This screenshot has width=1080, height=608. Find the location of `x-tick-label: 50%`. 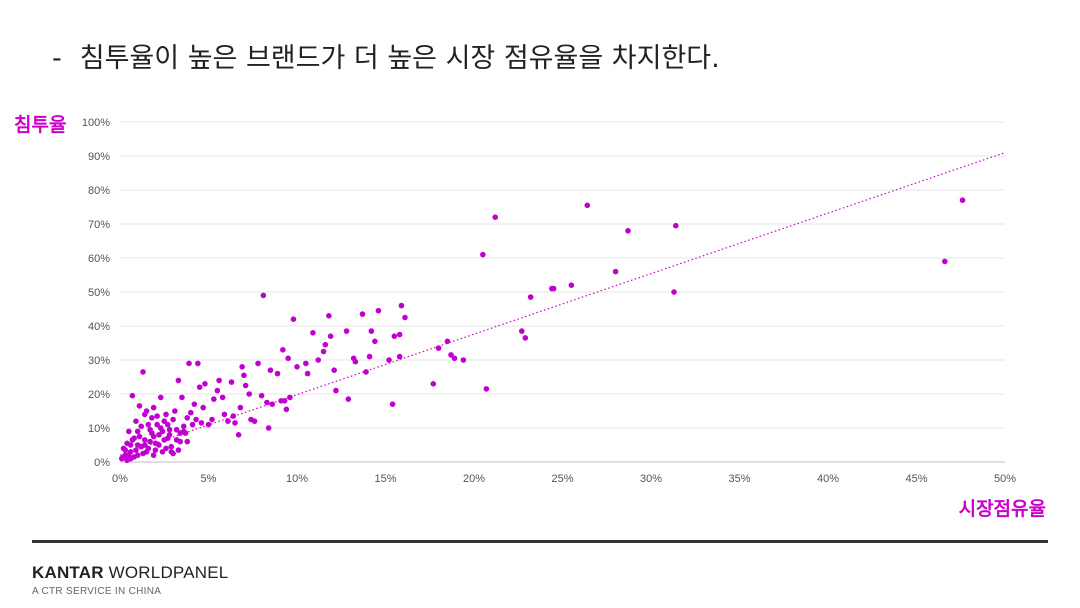

x-tick-label: 50% is located at coordinates (1005, 479).